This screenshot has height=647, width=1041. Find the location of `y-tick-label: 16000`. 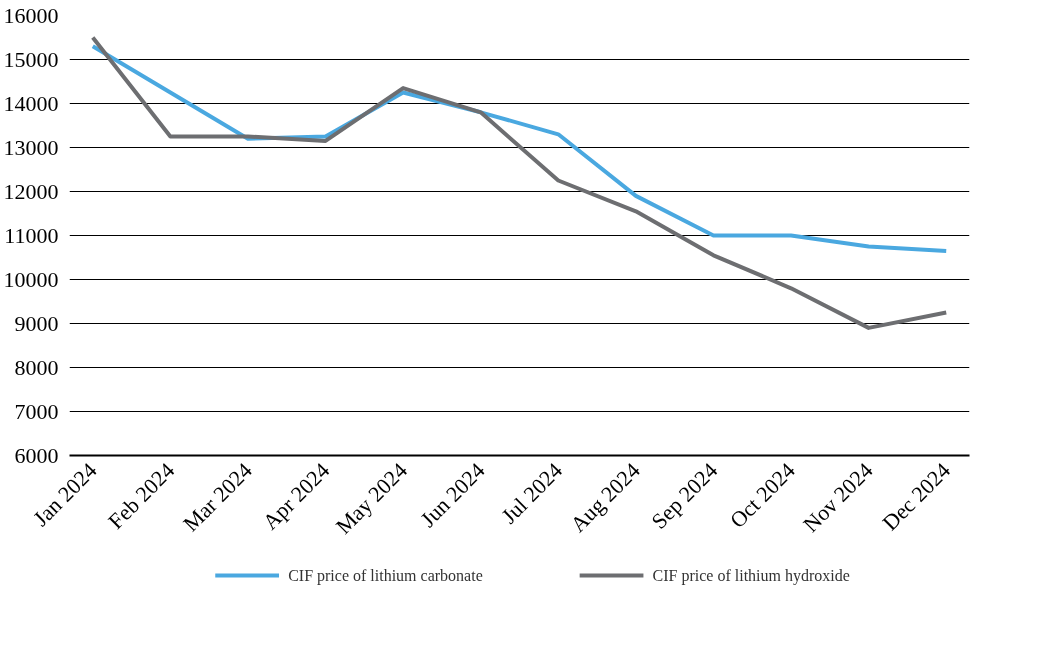

y-tick-label: 16000 is located at coordinates (31, 15).